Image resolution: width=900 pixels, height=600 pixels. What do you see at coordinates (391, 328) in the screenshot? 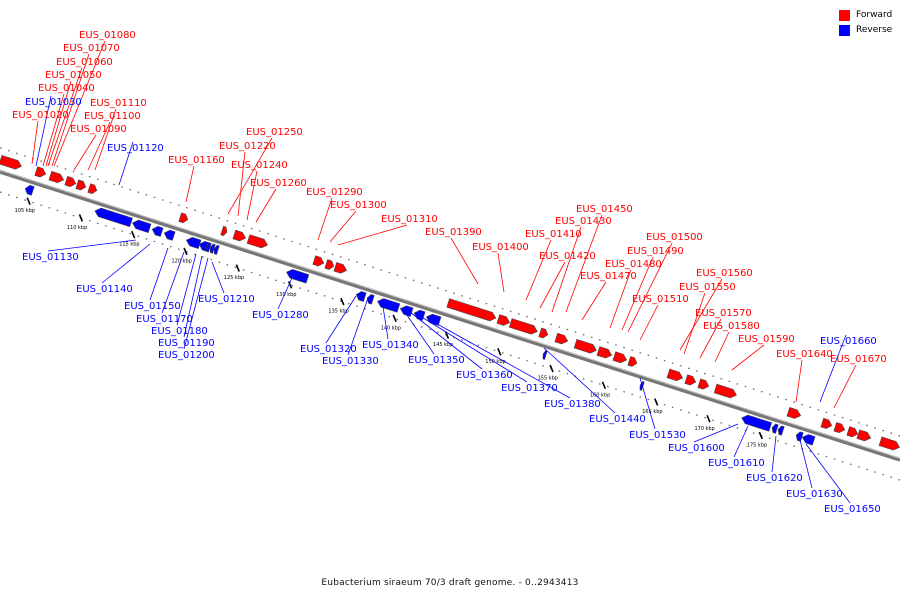
I see `tick-label: 140 kbp` at bounding box center [391, 328].